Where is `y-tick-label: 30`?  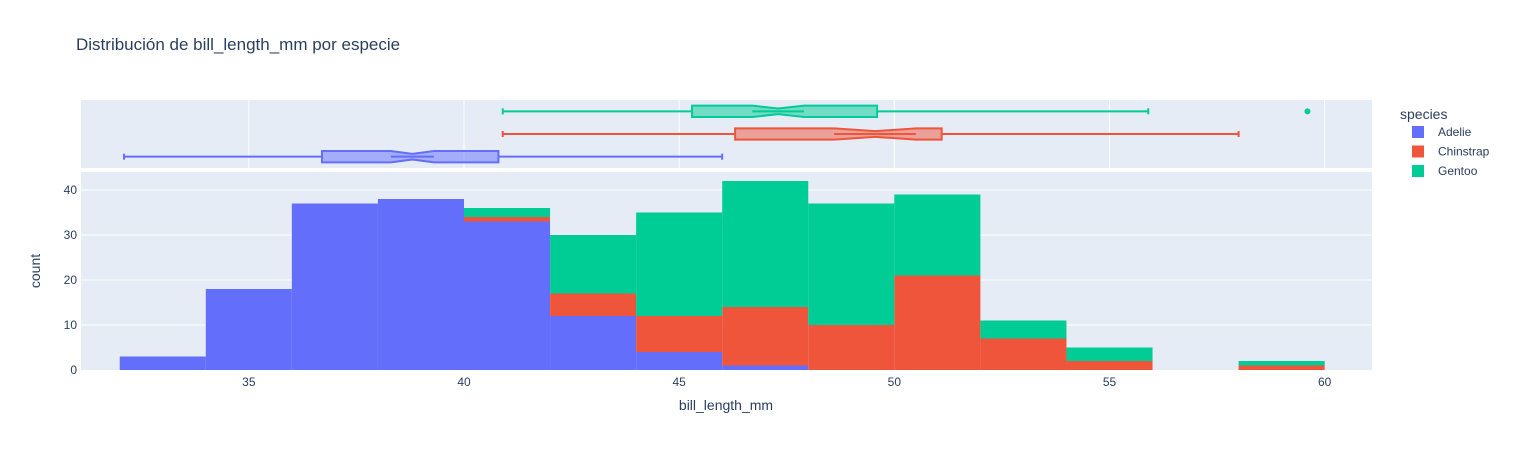 y-tick-label: 30 is located at coordinates (71, 235).